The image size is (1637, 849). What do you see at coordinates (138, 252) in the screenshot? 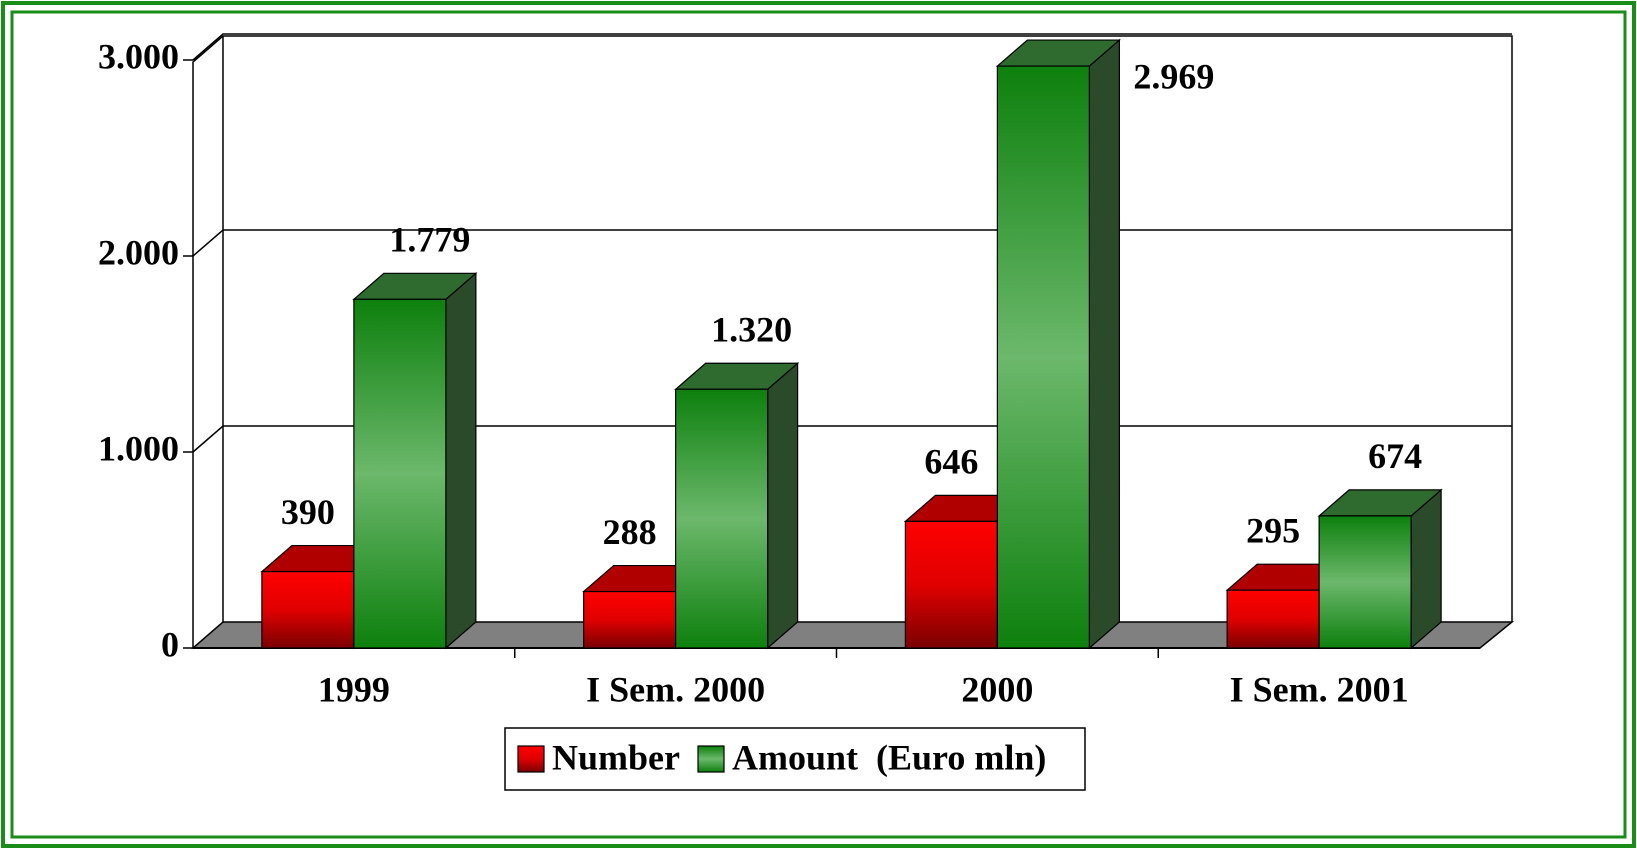
I see `y-tick-label: 2.000` at bounding box center [138, 252].